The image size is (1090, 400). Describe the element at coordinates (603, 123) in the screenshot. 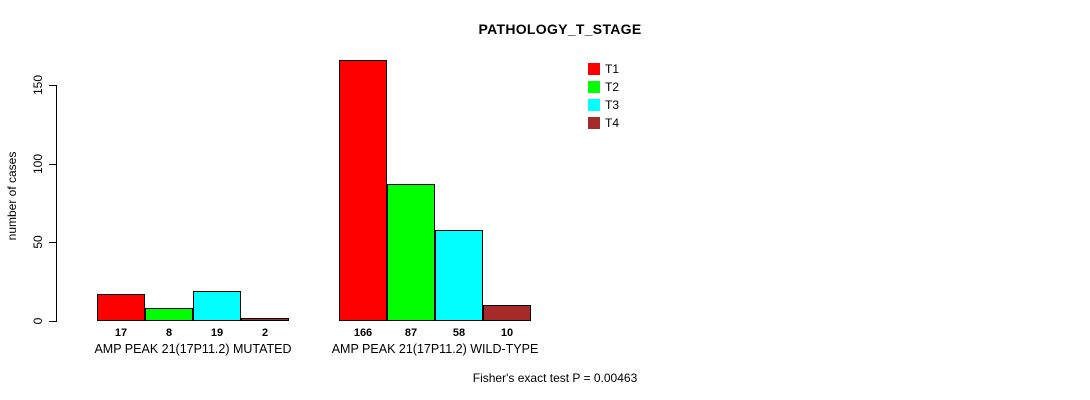

I see `legend-item-t4: T4` at that location.